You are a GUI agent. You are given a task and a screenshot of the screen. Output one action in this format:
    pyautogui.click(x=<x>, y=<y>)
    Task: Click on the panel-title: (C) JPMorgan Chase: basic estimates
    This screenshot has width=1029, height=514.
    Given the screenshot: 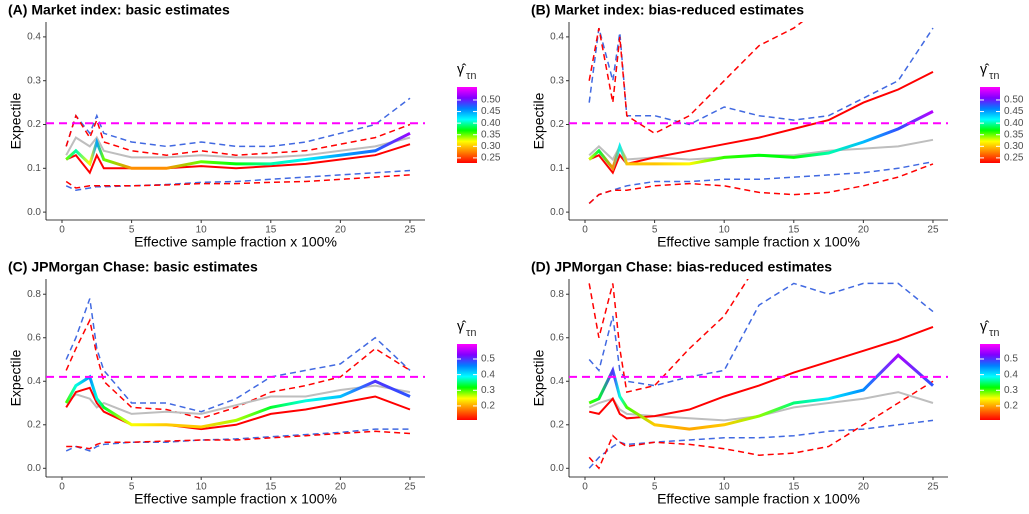 What is the action you would take?
    pyautogui.click(x=133, y=267)
    